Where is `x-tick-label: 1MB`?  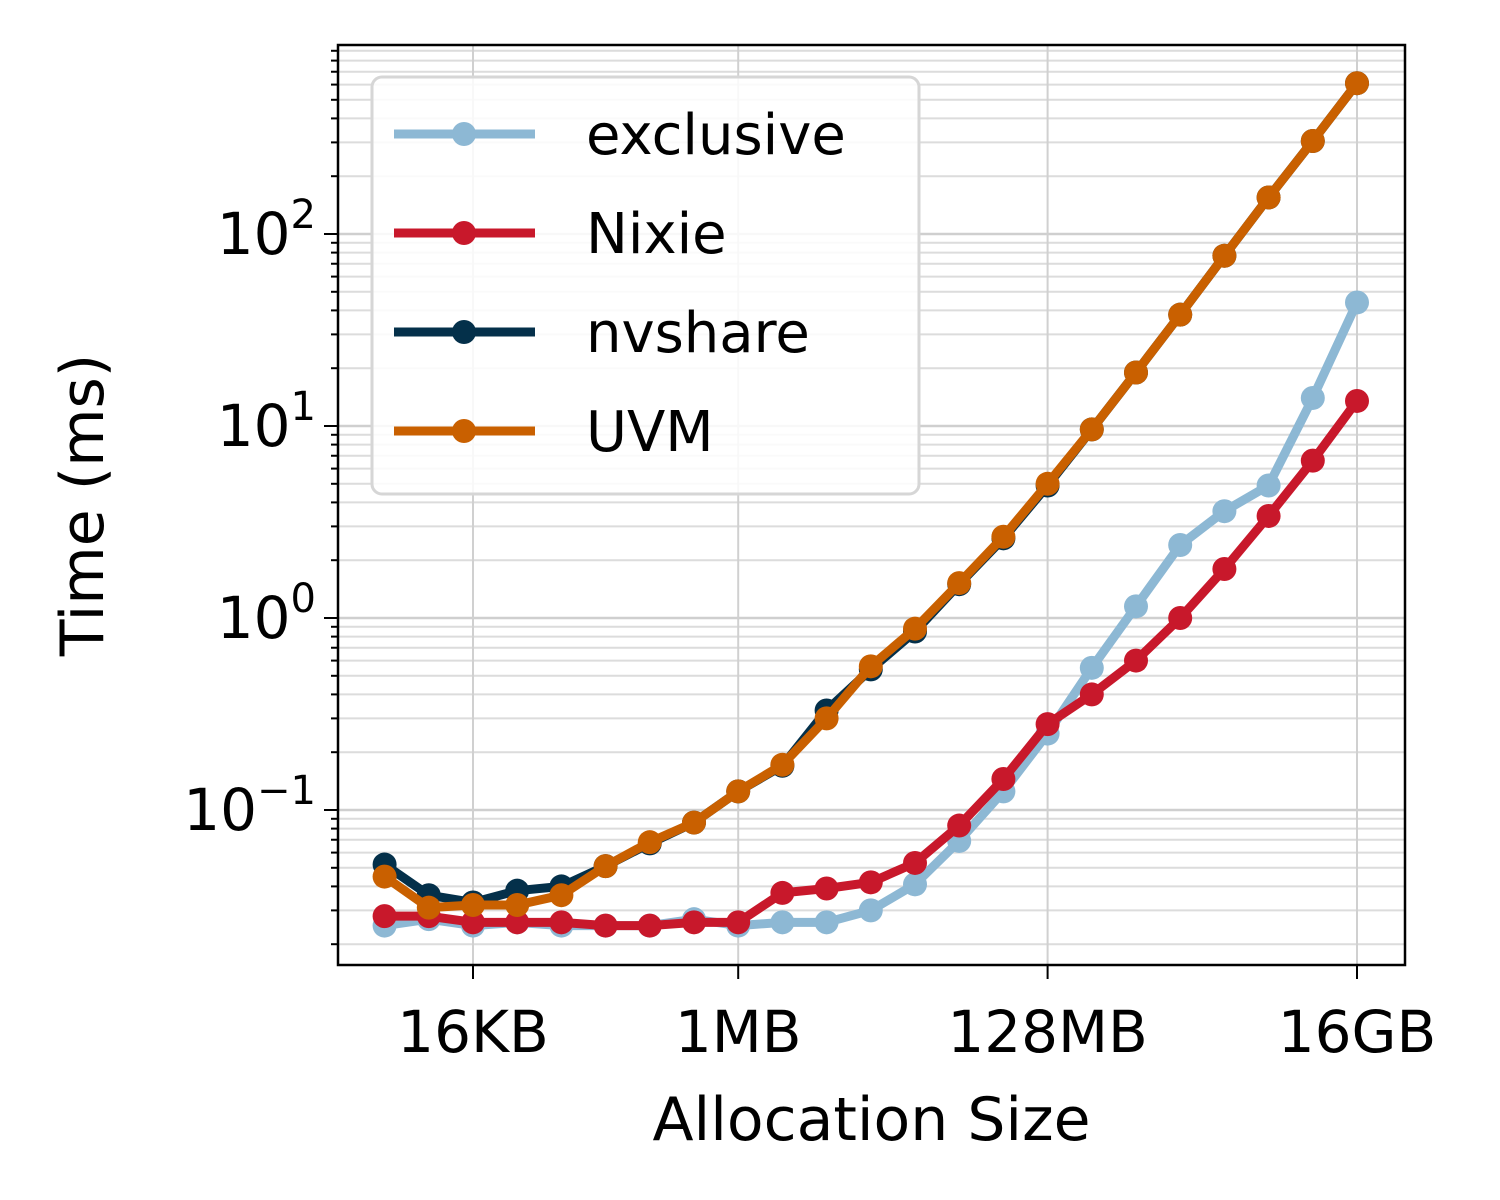 x-tick-label: 1MB is located at coordinates (738, 1032).